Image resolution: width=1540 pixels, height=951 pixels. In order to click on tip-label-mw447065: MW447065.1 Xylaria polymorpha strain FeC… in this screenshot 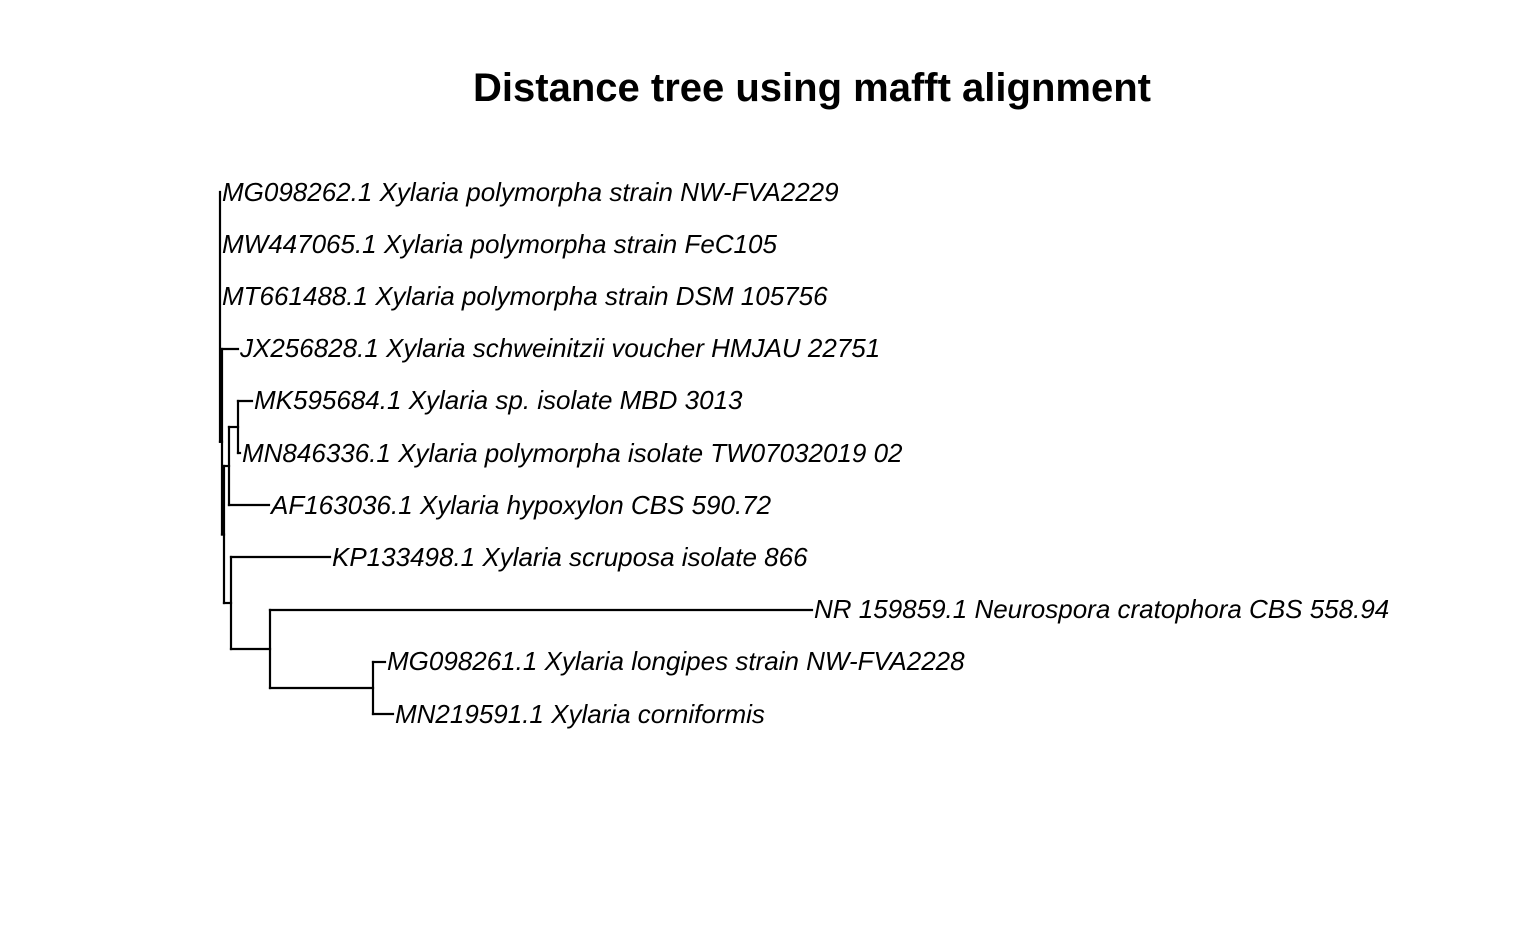, I will do `click(499, 244)`.